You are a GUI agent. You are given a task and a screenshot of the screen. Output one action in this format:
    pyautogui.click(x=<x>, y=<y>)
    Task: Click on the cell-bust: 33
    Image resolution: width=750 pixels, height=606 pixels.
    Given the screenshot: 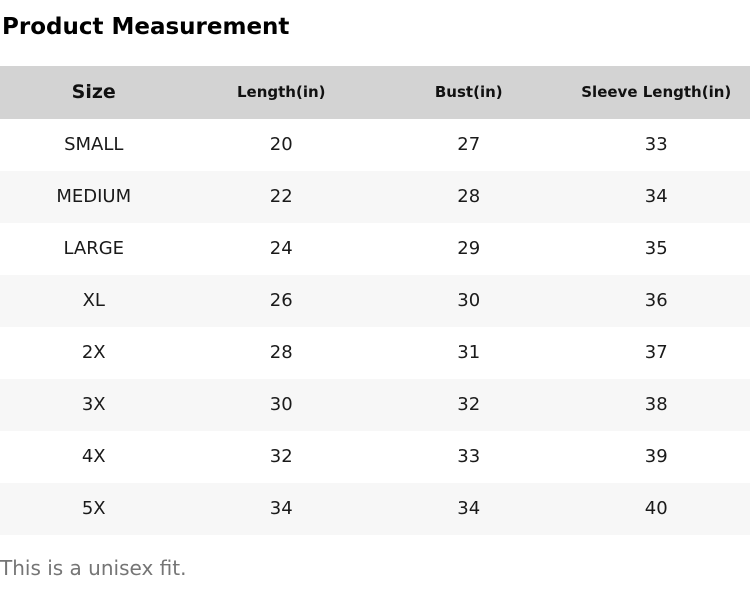 What is the action you would take?
    pyautogui.click(x=469, y=457)
    